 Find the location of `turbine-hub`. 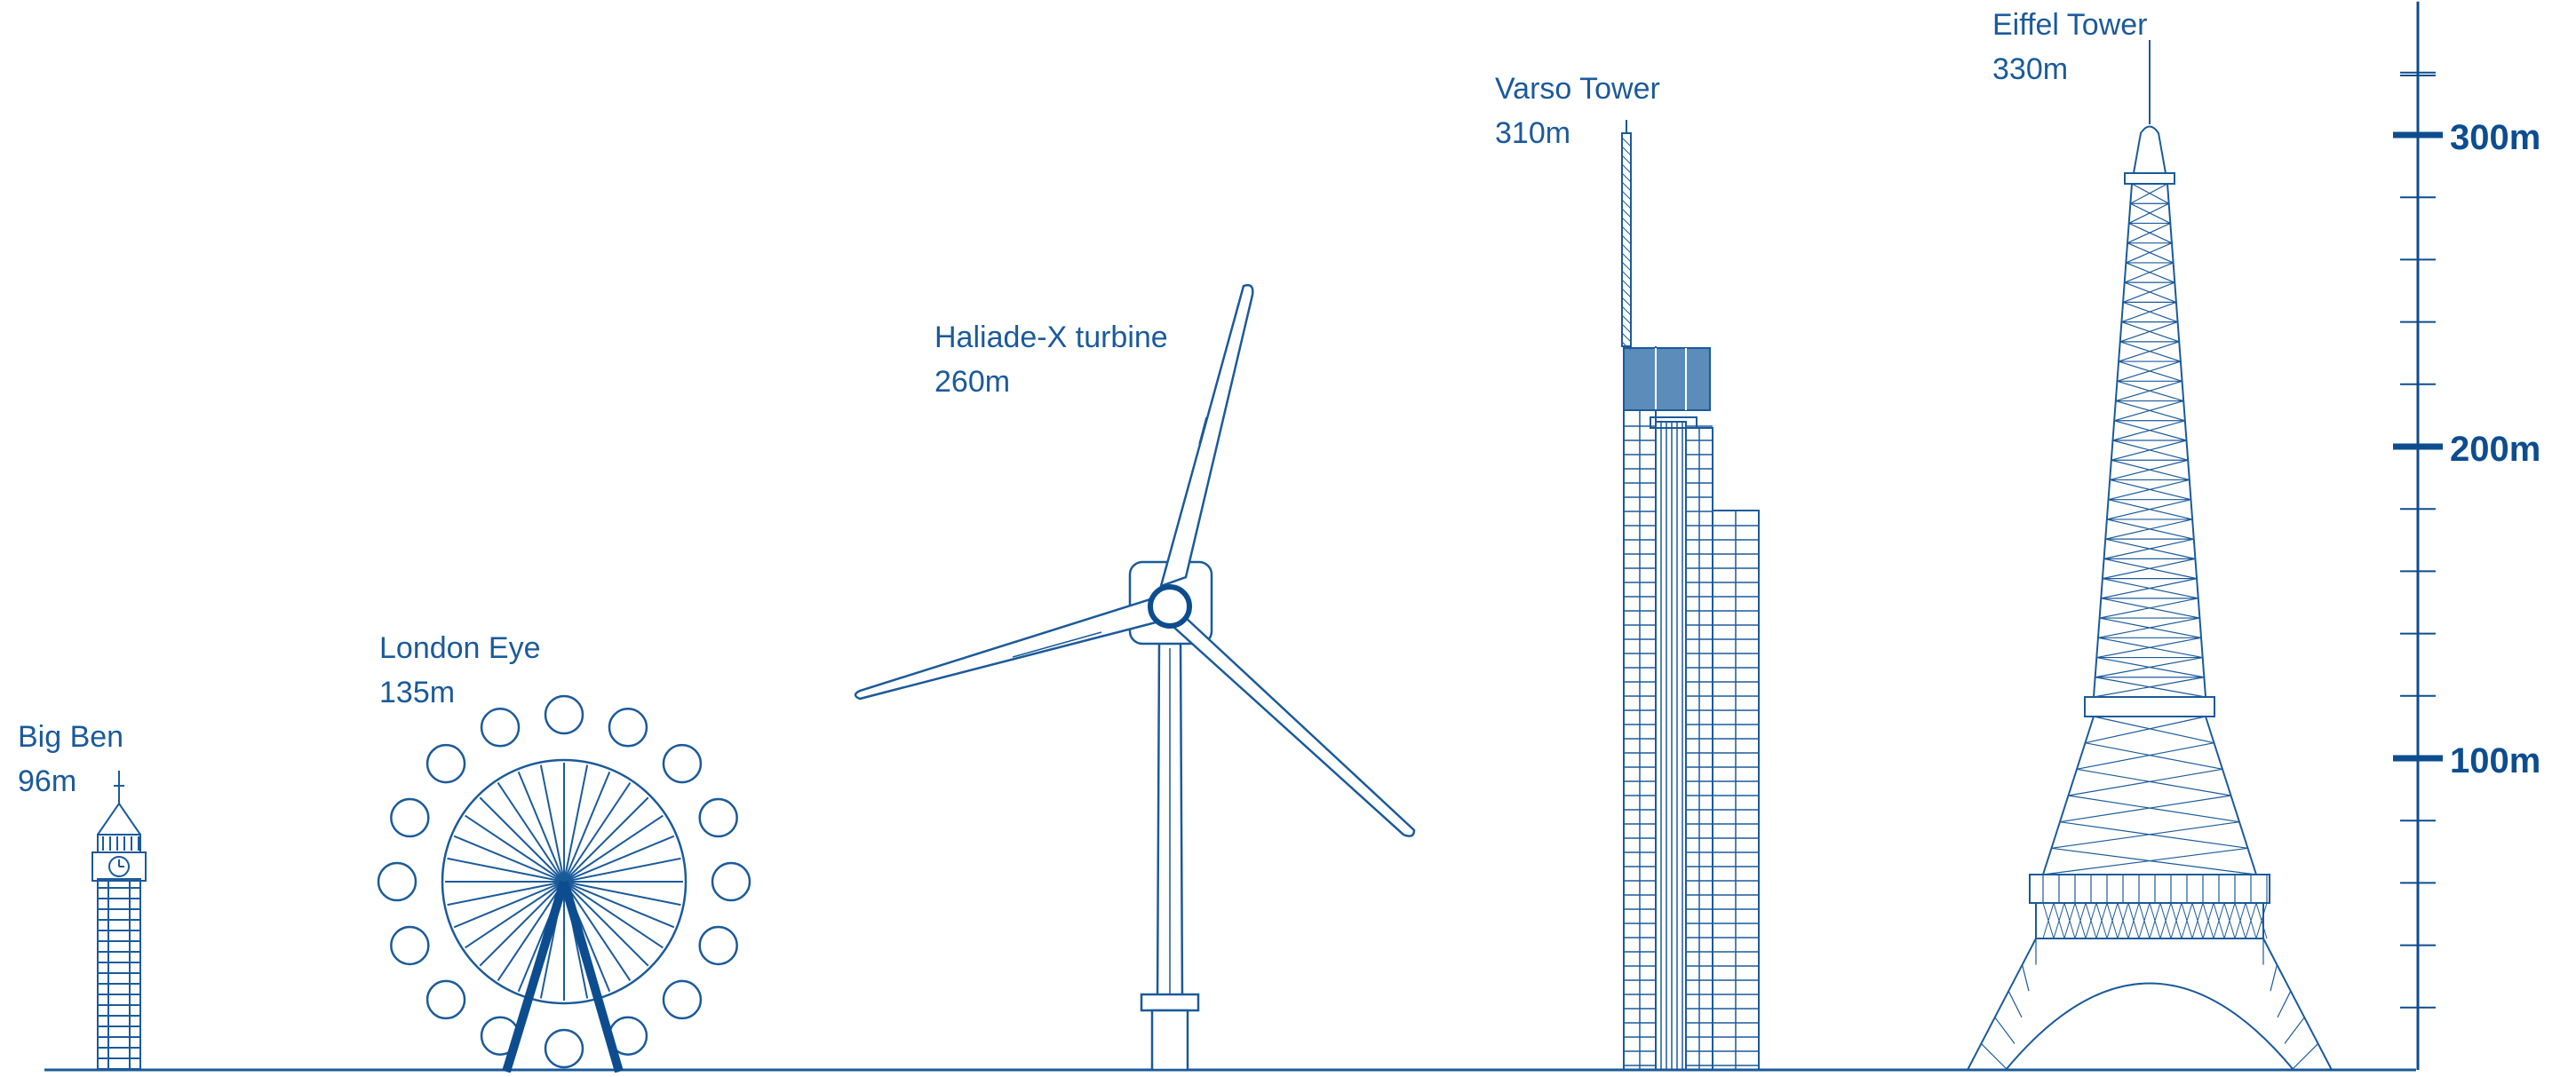

turbine-hub is located at coordinates (1170, 606).